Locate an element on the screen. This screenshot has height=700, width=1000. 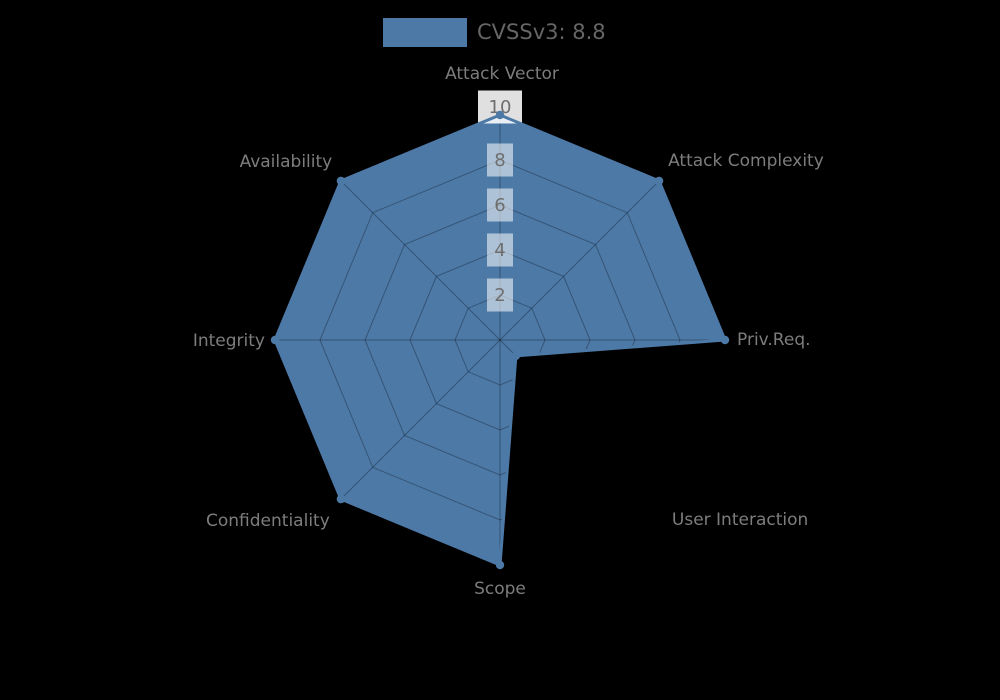
tick-label: 8 is located at coordinates (499, 160).